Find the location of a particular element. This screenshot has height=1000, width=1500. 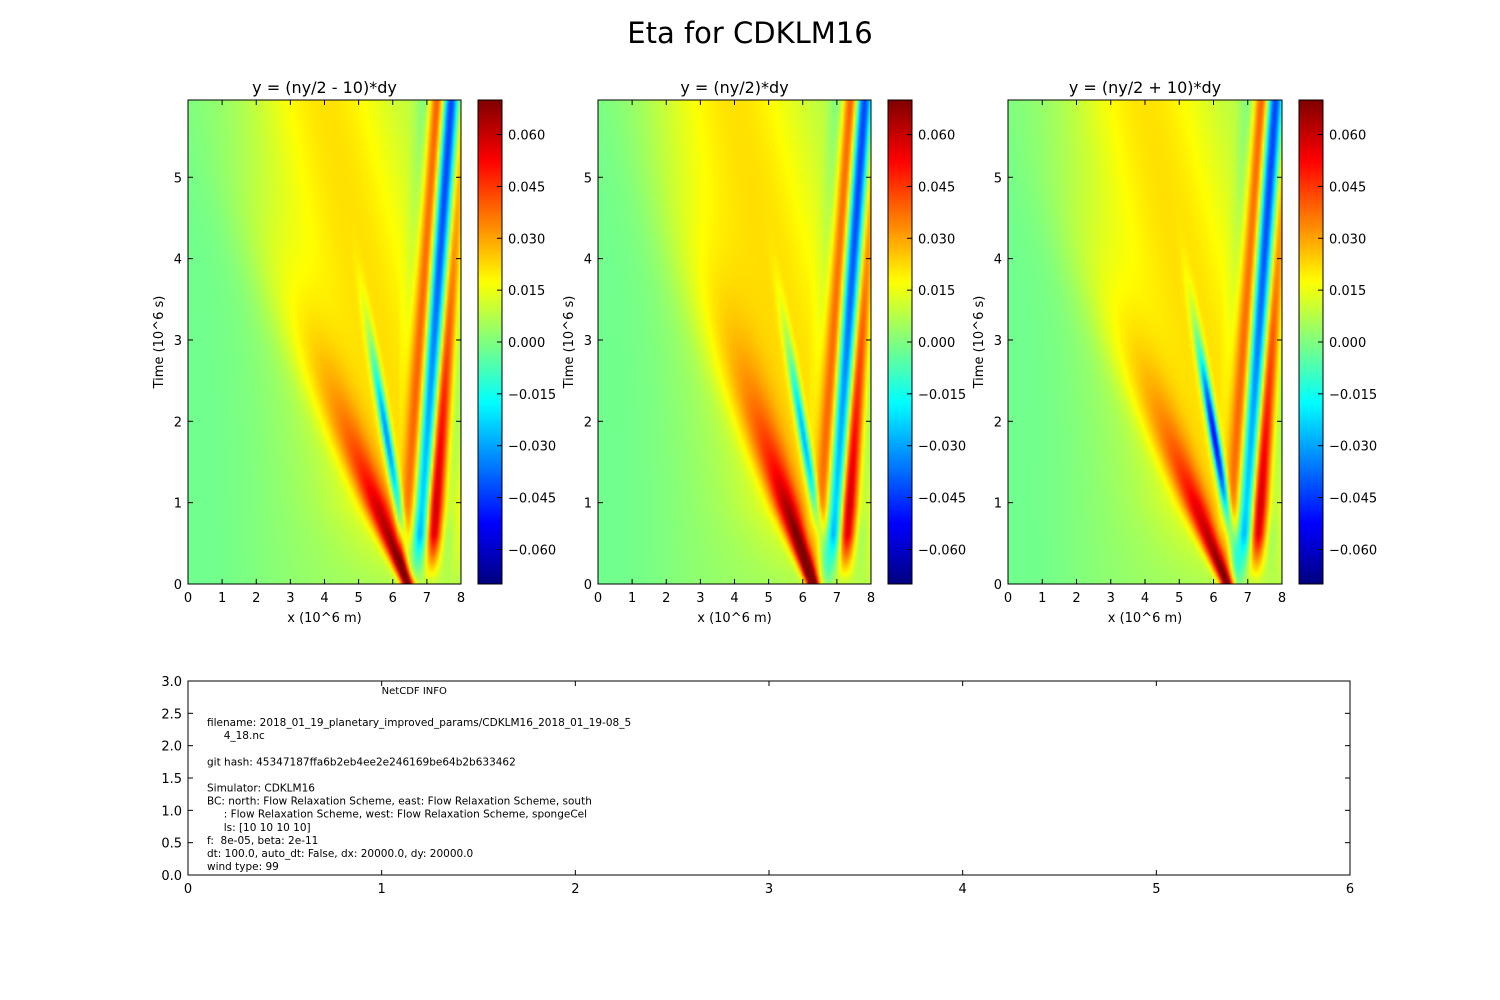

panel-title: y = (ny/2 - 10)*dy is located at coordinates (324, 87).